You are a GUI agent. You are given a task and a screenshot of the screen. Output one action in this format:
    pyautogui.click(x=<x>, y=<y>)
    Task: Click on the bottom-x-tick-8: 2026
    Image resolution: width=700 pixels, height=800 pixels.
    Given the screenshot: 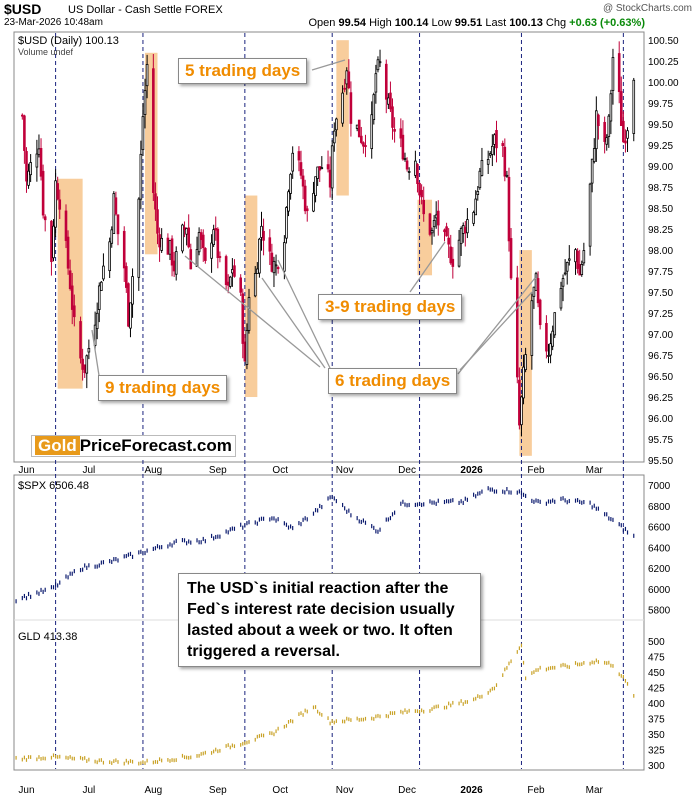 What is the action you would take?
    pyautogui.click(x=471, y=790)
    